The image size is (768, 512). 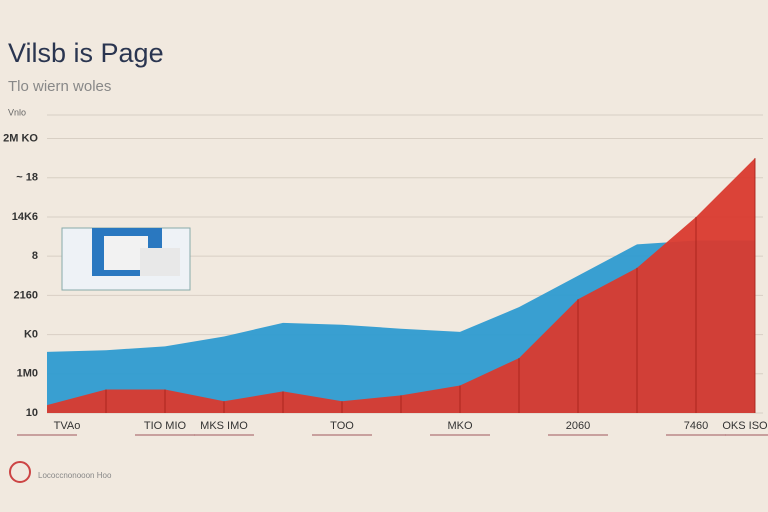 What do you see at coordinates (165, 426) in the screenshot?
I see `x-tick-label: TIO MIO` at bounding box center [165, 426].